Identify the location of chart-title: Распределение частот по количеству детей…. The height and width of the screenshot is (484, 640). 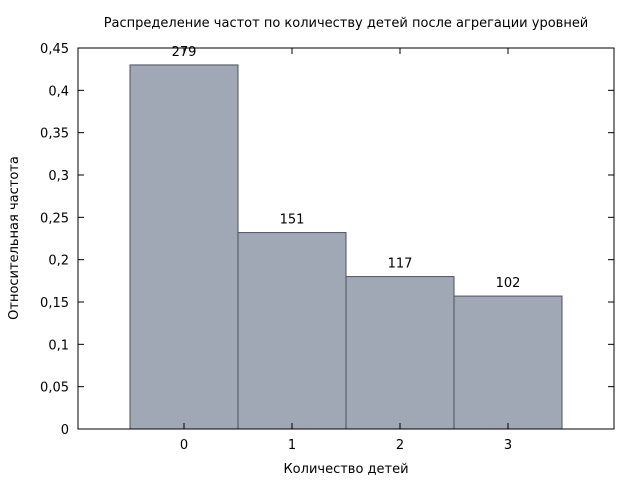
(346, 23).